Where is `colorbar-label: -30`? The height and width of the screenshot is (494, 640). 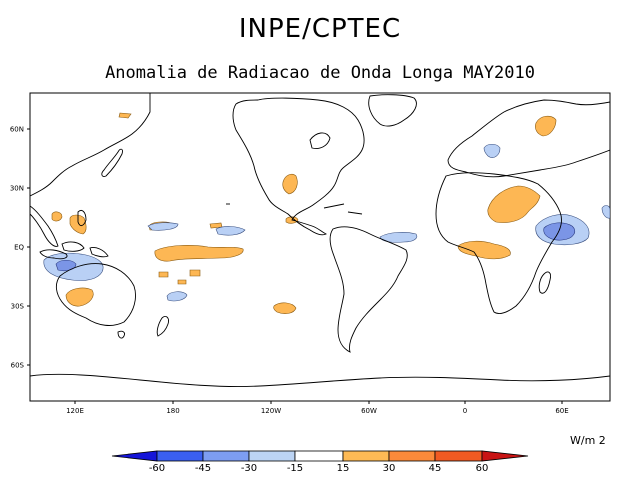
colorbar-label: -30 is located at coordinates (249, 468).